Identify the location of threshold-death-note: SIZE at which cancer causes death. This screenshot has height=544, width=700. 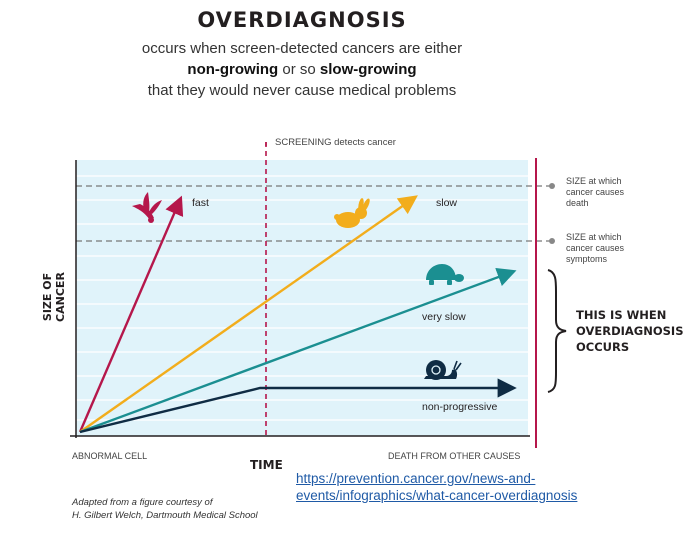
(595, 192).